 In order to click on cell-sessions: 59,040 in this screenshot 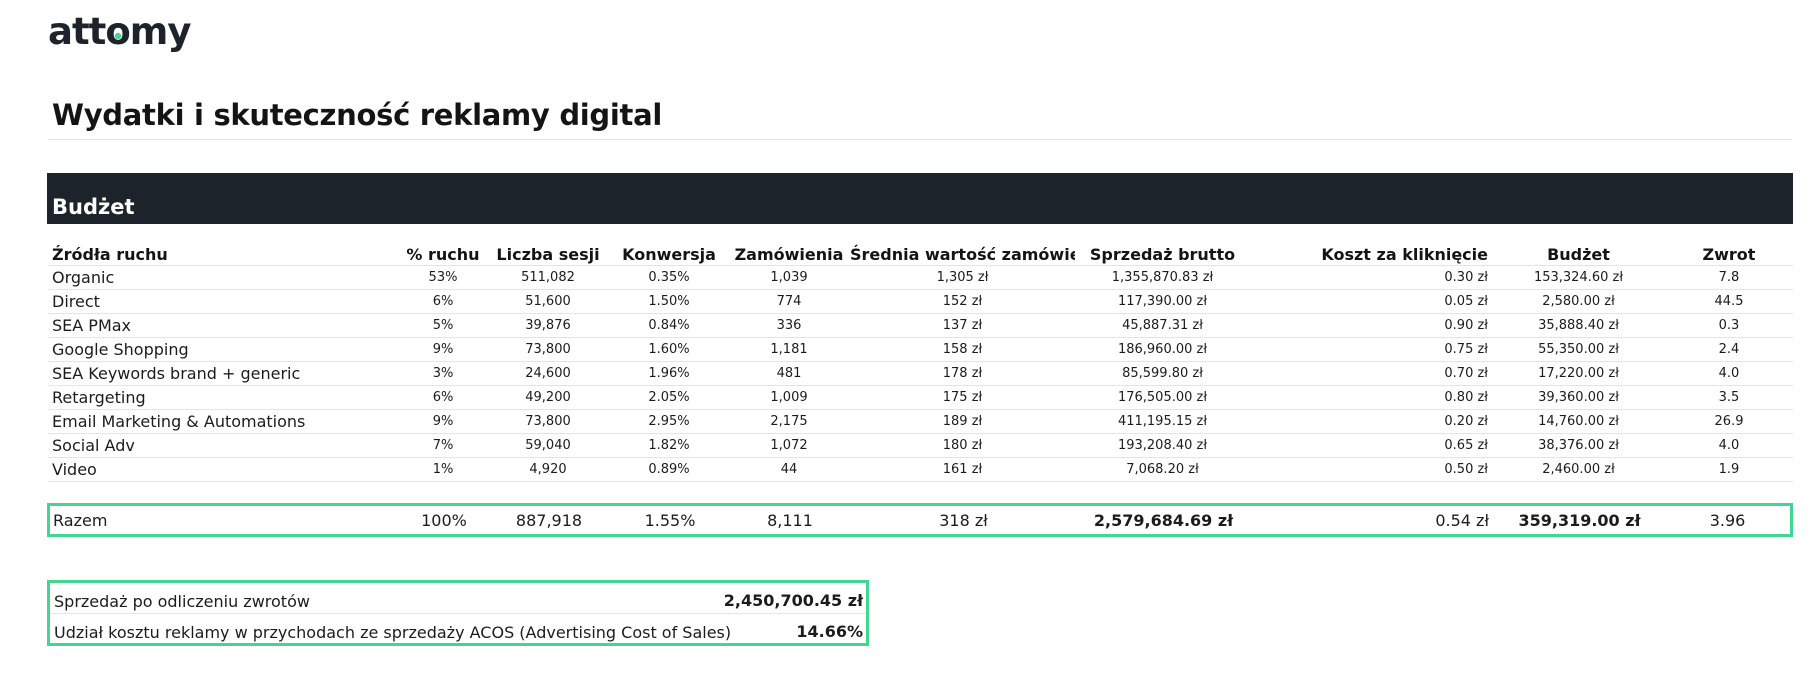, I will do `click(548, 445)`.